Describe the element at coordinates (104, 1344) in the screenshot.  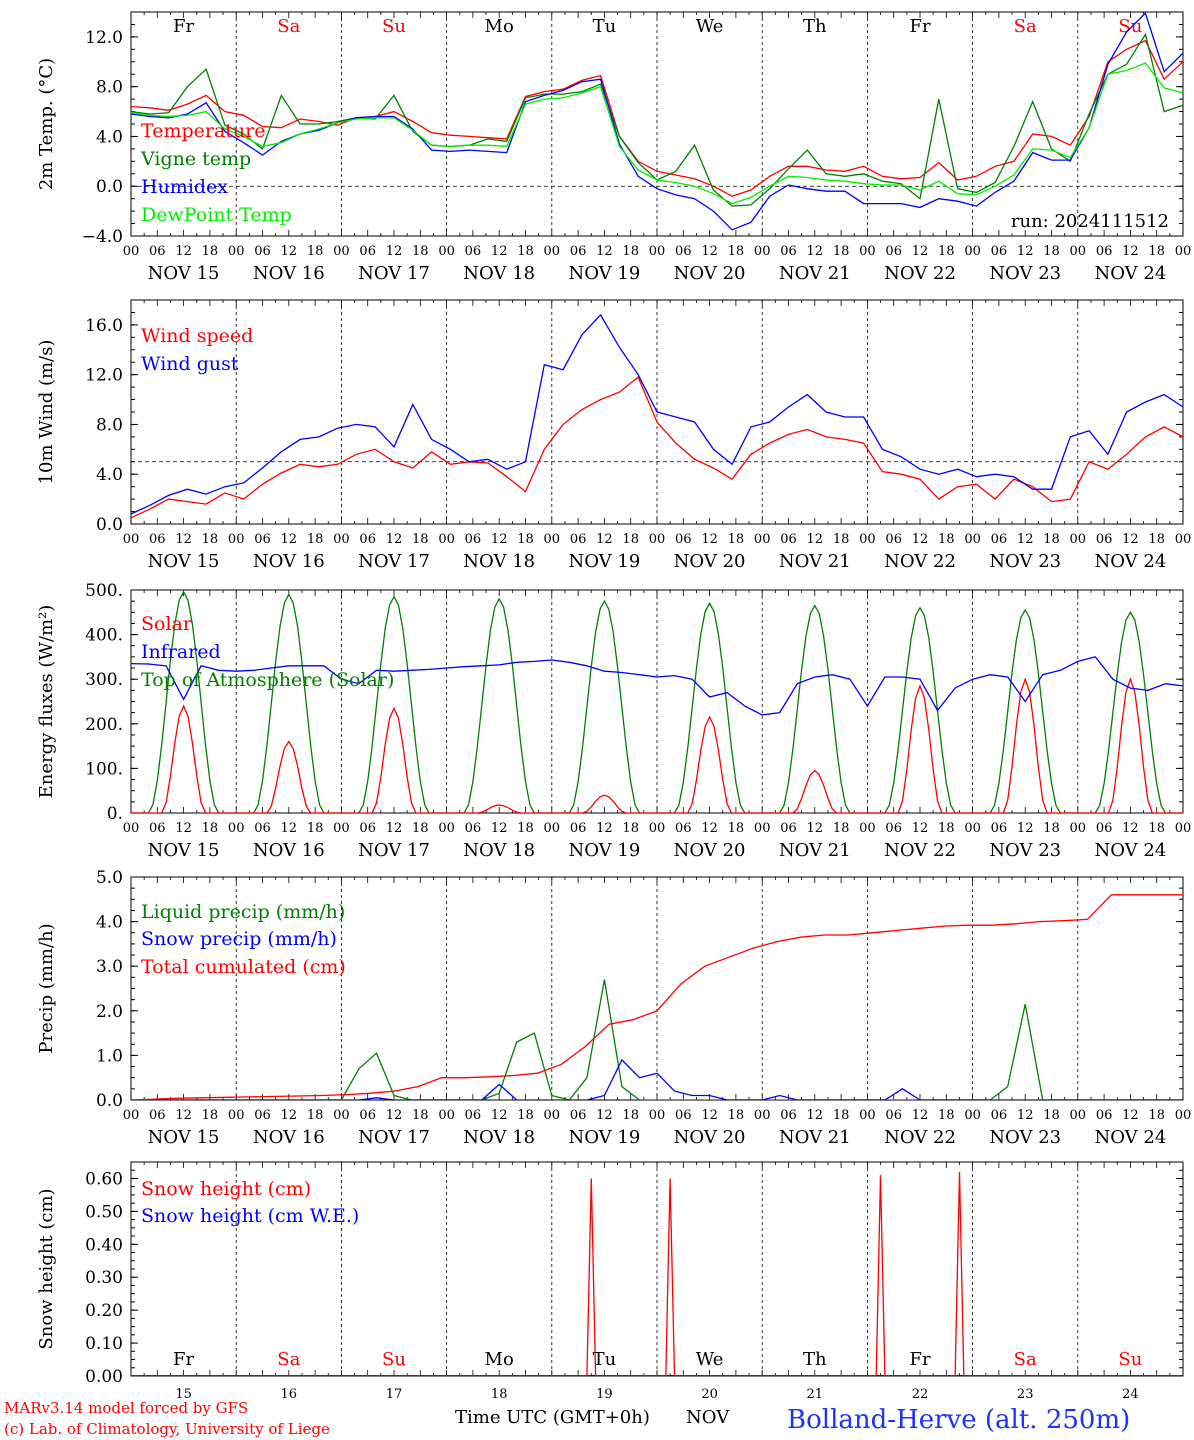
I see `y-tick-label: 0.10` at that location.